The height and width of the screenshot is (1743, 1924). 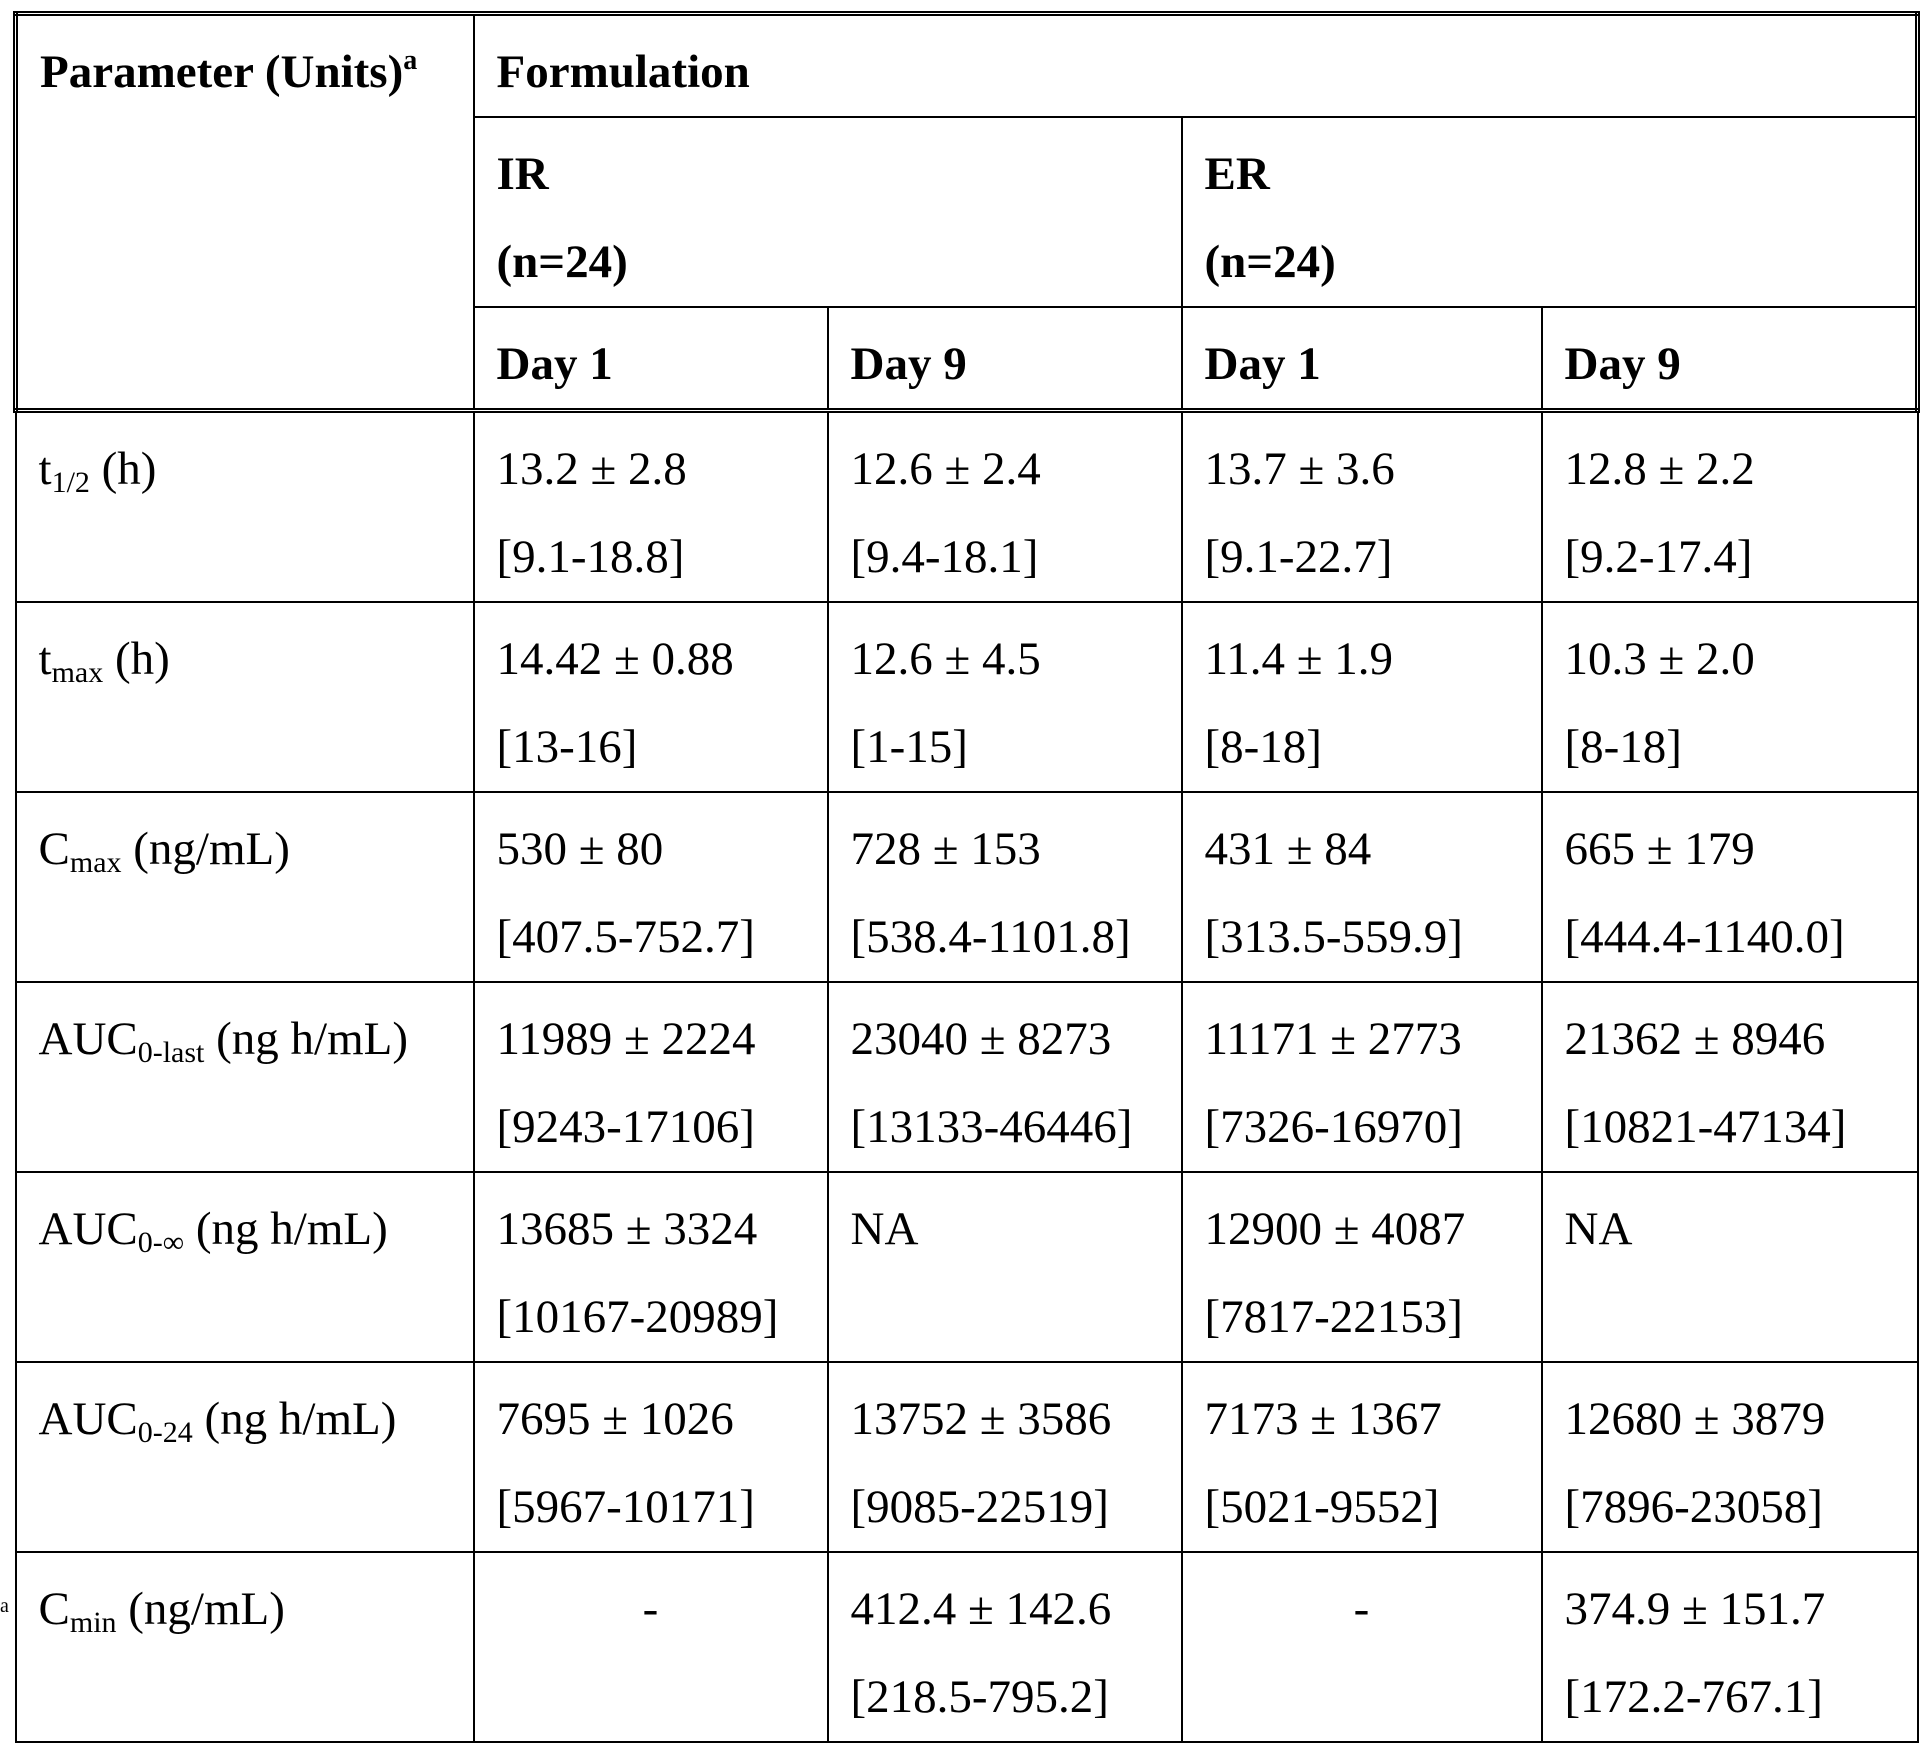 What do you see at coordinates (828, 174) in the screenshot?
I see `group-name-ir: IR` at bounding box center [828, 174].